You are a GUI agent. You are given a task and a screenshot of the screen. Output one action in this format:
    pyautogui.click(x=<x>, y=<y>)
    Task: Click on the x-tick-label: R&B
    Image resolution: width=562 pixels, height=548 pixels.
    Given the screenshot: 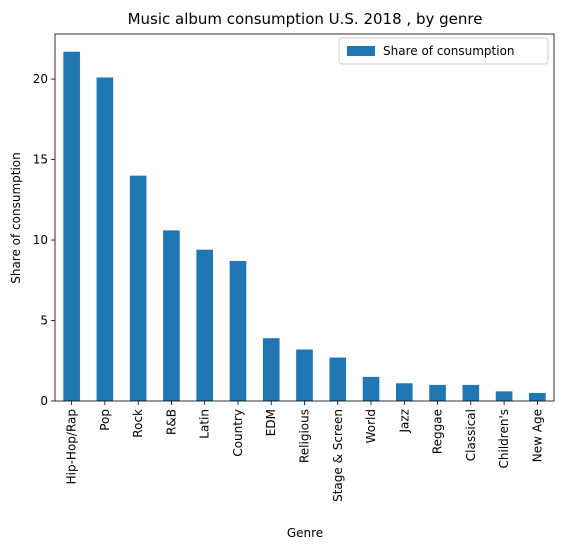 What is the action you would take?
    pyautogui.click(x=171, y=422)
    